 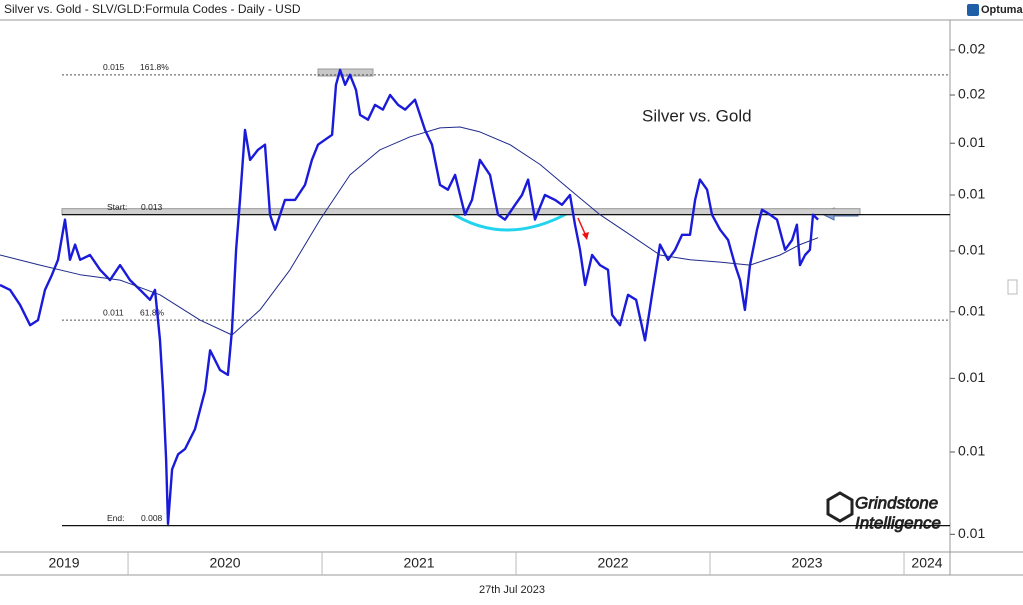 What do you see at coordinates (926, 563) in the screenshot?
I see `x-tick-label: 2024` at bounding box center [926, 563].